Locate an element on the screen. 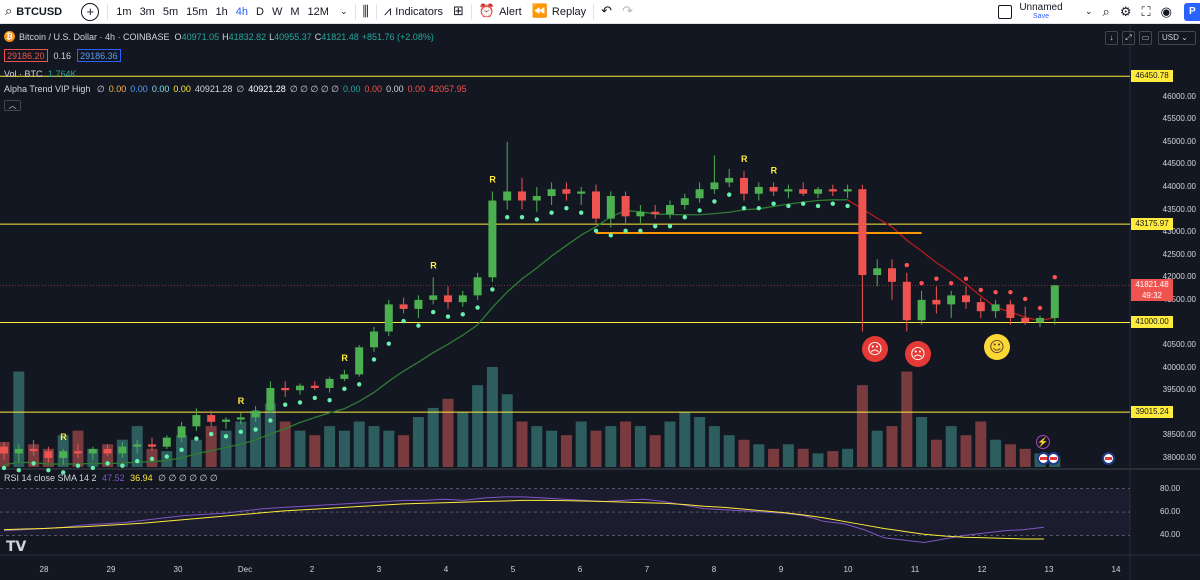  currency-selector: USD ⌄ is located at coordinates (1177, 38).